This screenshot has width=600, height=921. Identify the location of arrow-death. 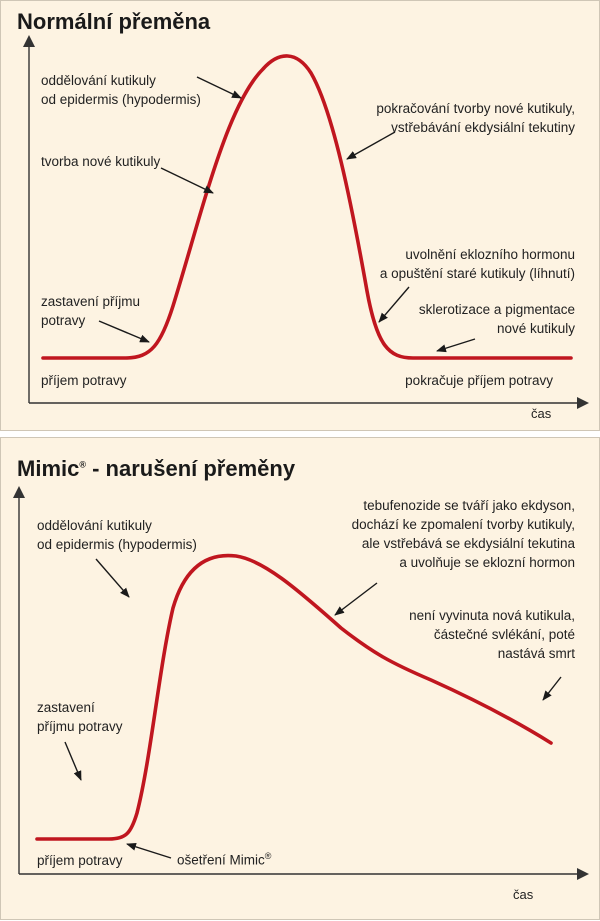
(552, 688).